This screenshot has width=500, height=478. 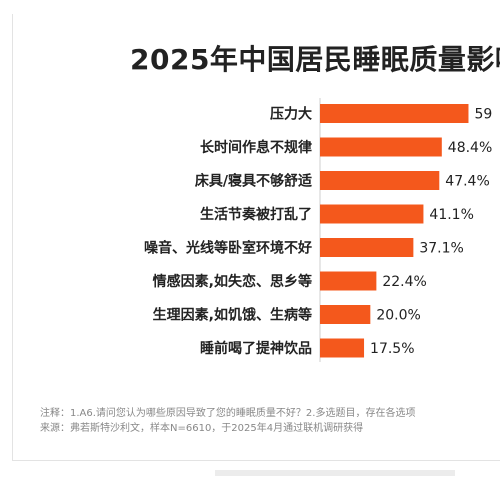 What do you see at coordinates (404, 282) in the screenshot?
I see `value-label: 22.4%` at bounding box center [404, 282].